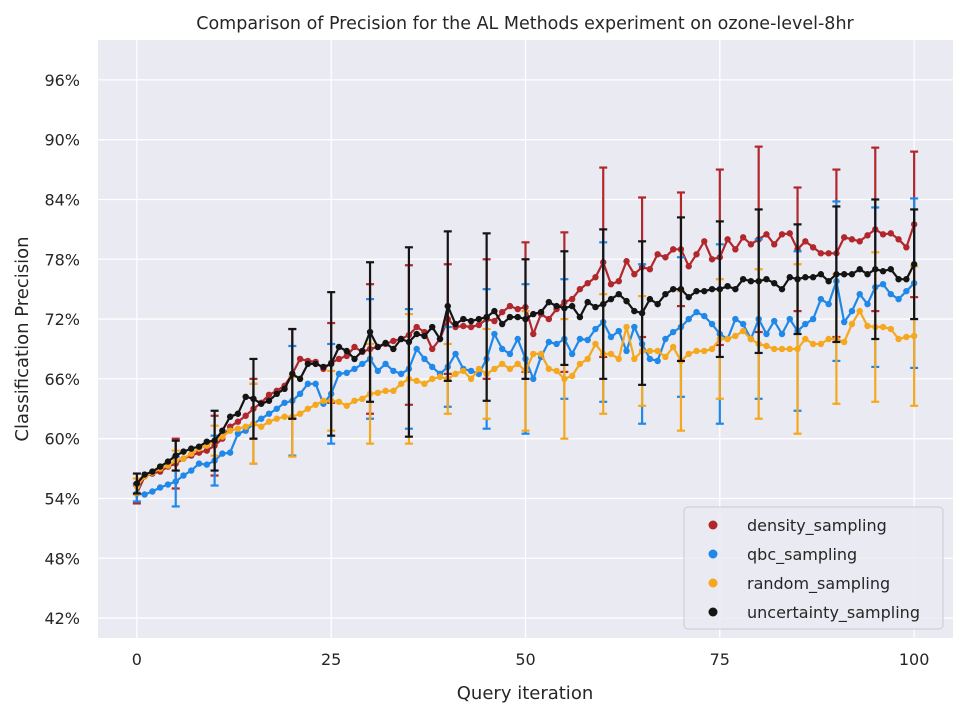  I want to click on x-tick-label: 50, so click(525, 659).